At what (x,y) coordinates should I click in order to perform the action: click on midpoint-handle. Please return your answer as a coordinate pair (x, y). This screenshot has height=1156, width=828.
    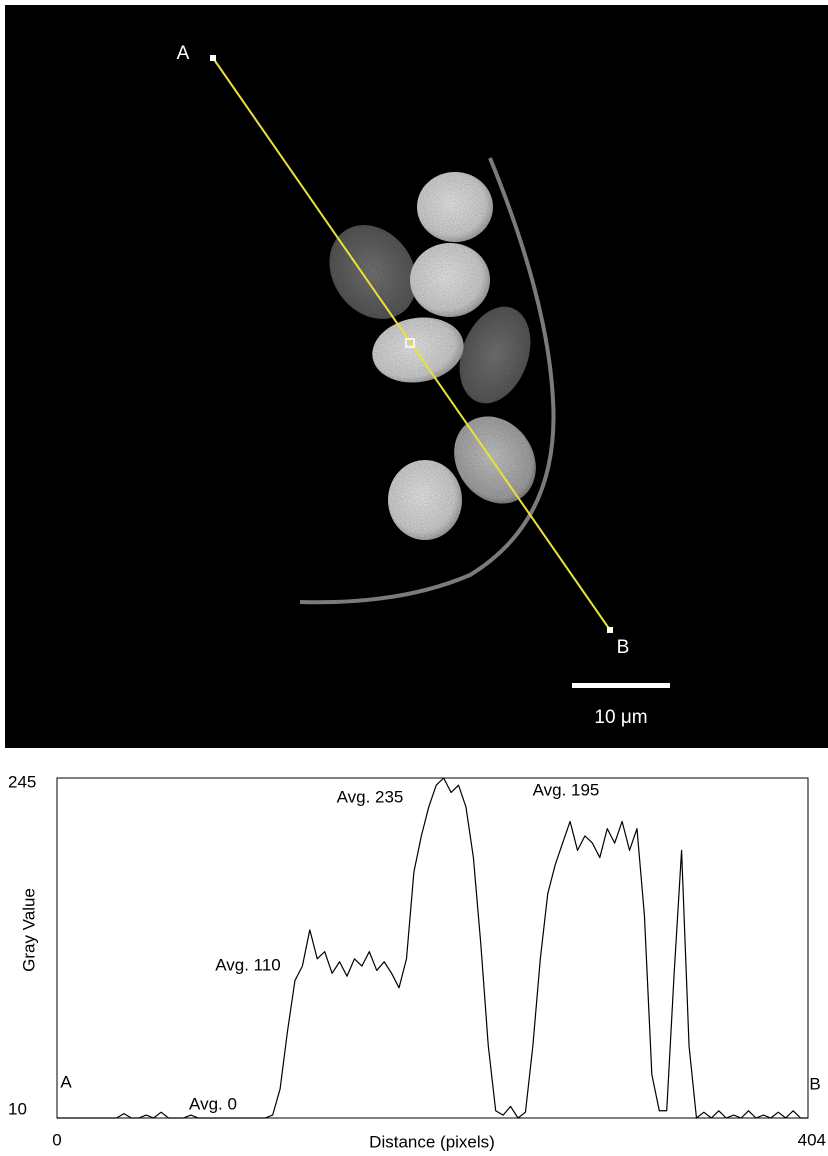
    Looking at the image, I should click on (410, 343).